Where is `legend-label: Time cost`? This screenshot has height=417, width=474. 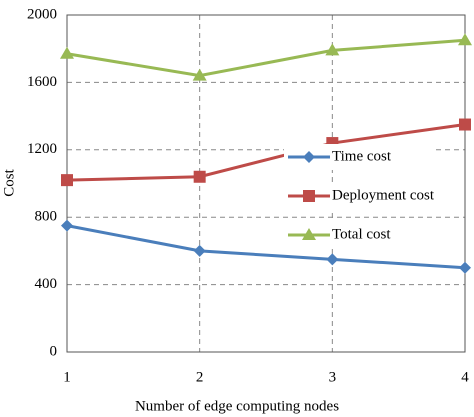
legend-label: Time cost is located at coordinates (362, 156).